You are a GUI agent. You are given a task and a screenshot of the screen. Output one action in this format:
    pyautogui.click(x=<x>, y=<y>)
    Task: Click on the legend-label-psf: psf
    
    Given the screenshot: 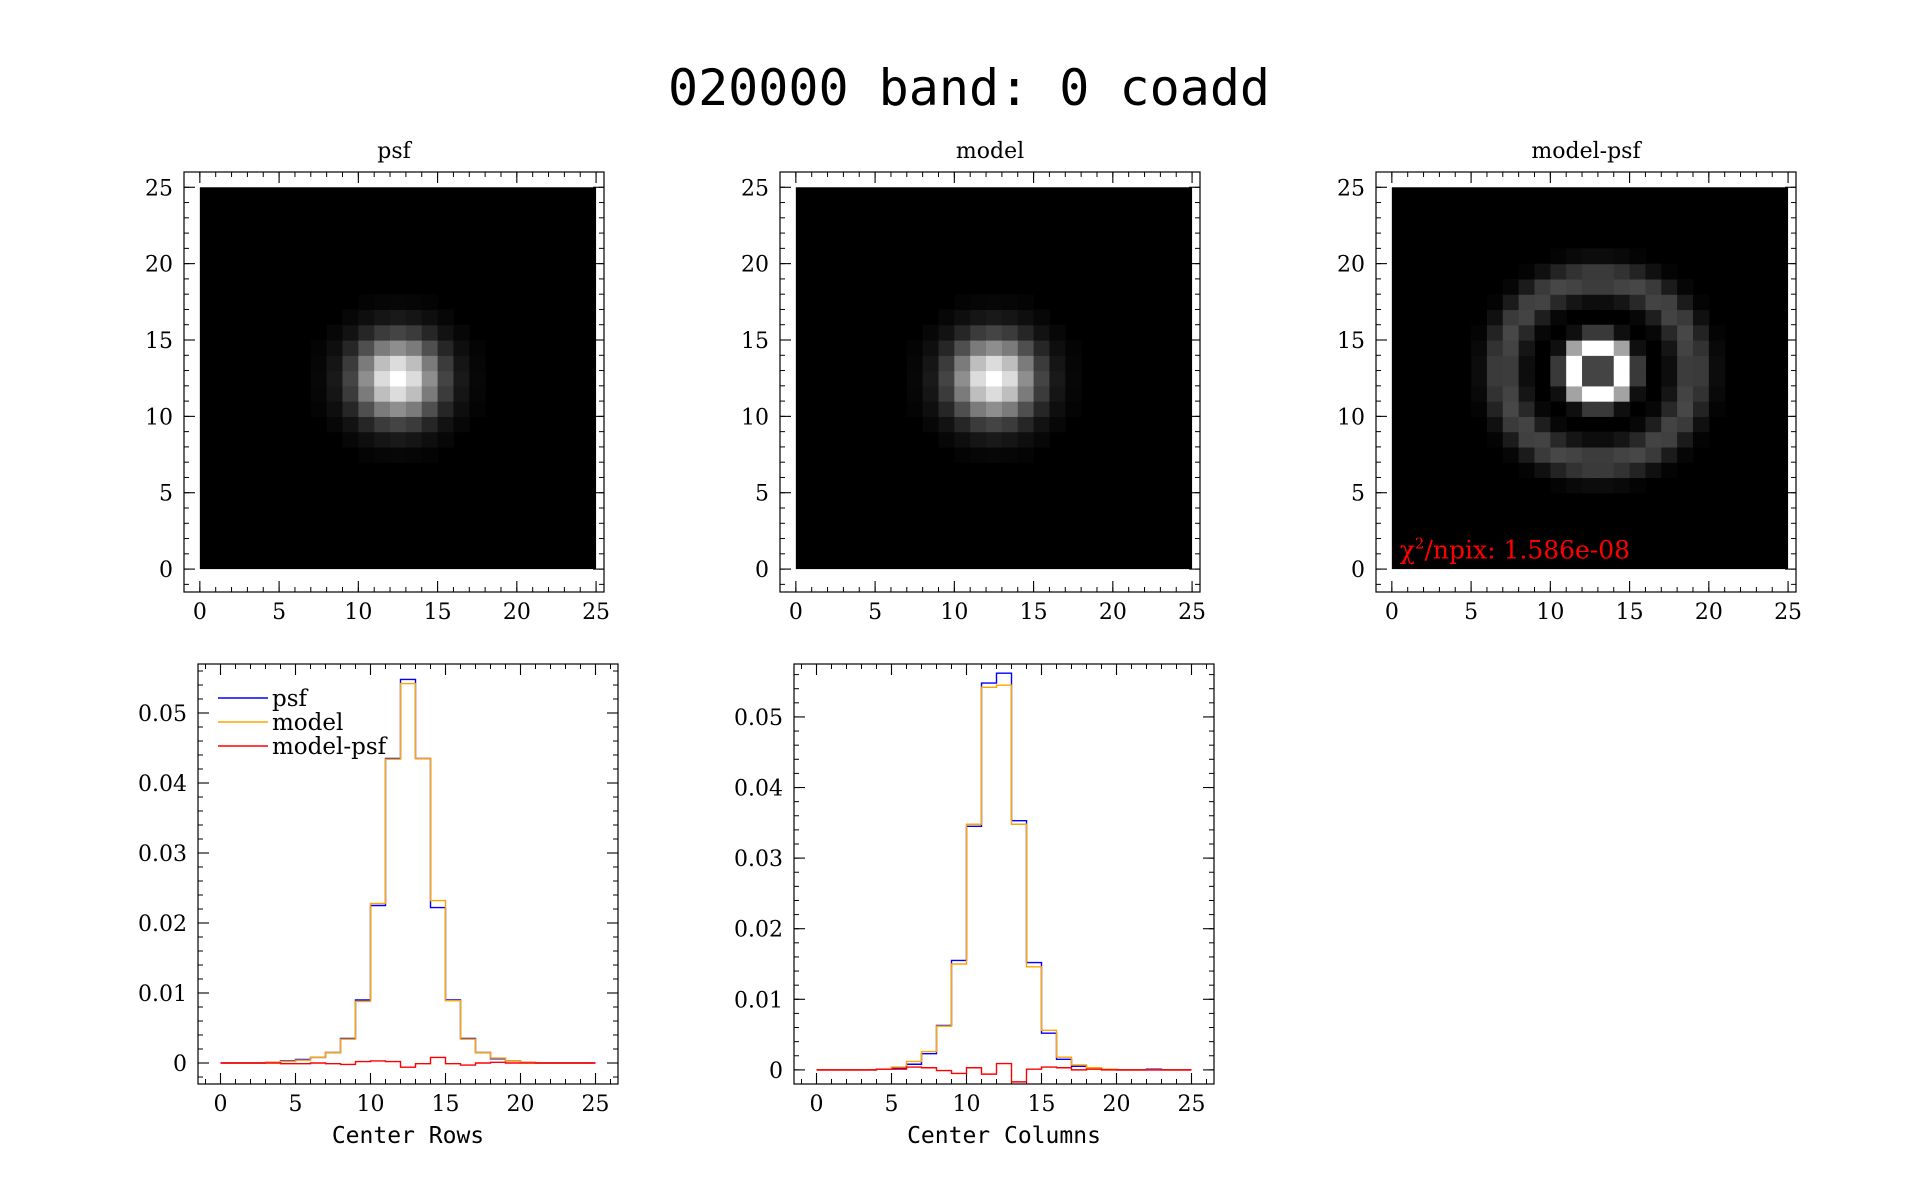 What is the action you would take?
    pyautogui.click(x=290, y=699)
    